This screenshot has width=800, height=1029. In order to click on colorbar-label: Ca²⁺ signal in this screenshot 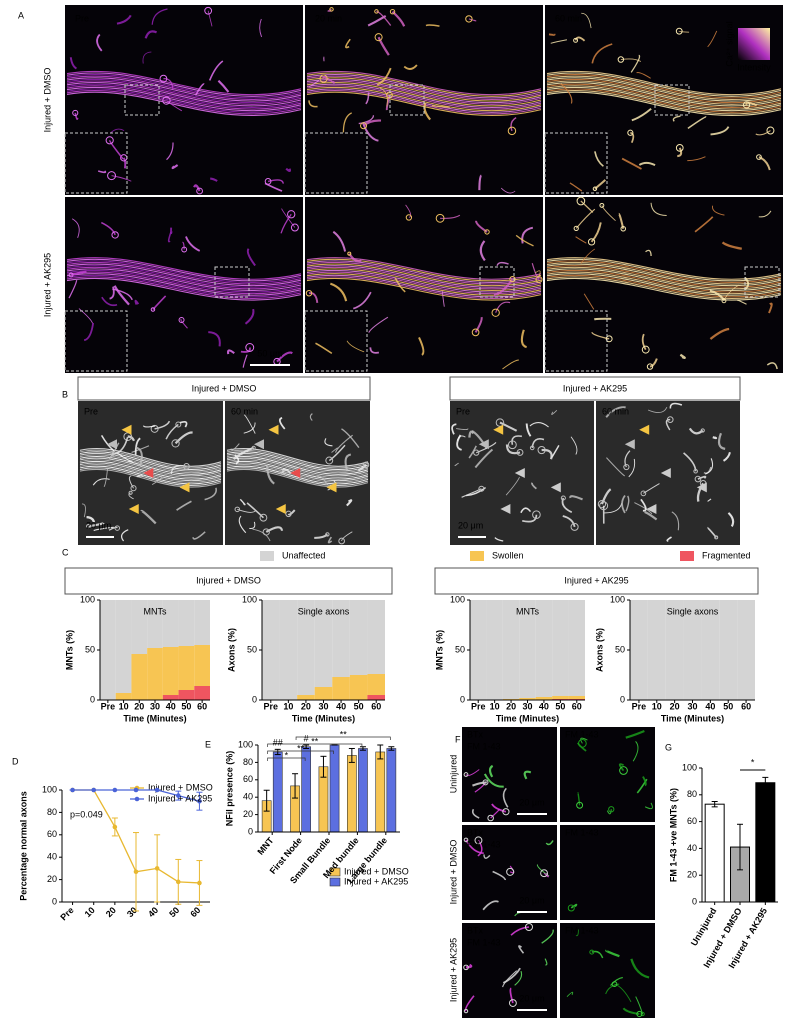, I will do `click(729, 43)`.